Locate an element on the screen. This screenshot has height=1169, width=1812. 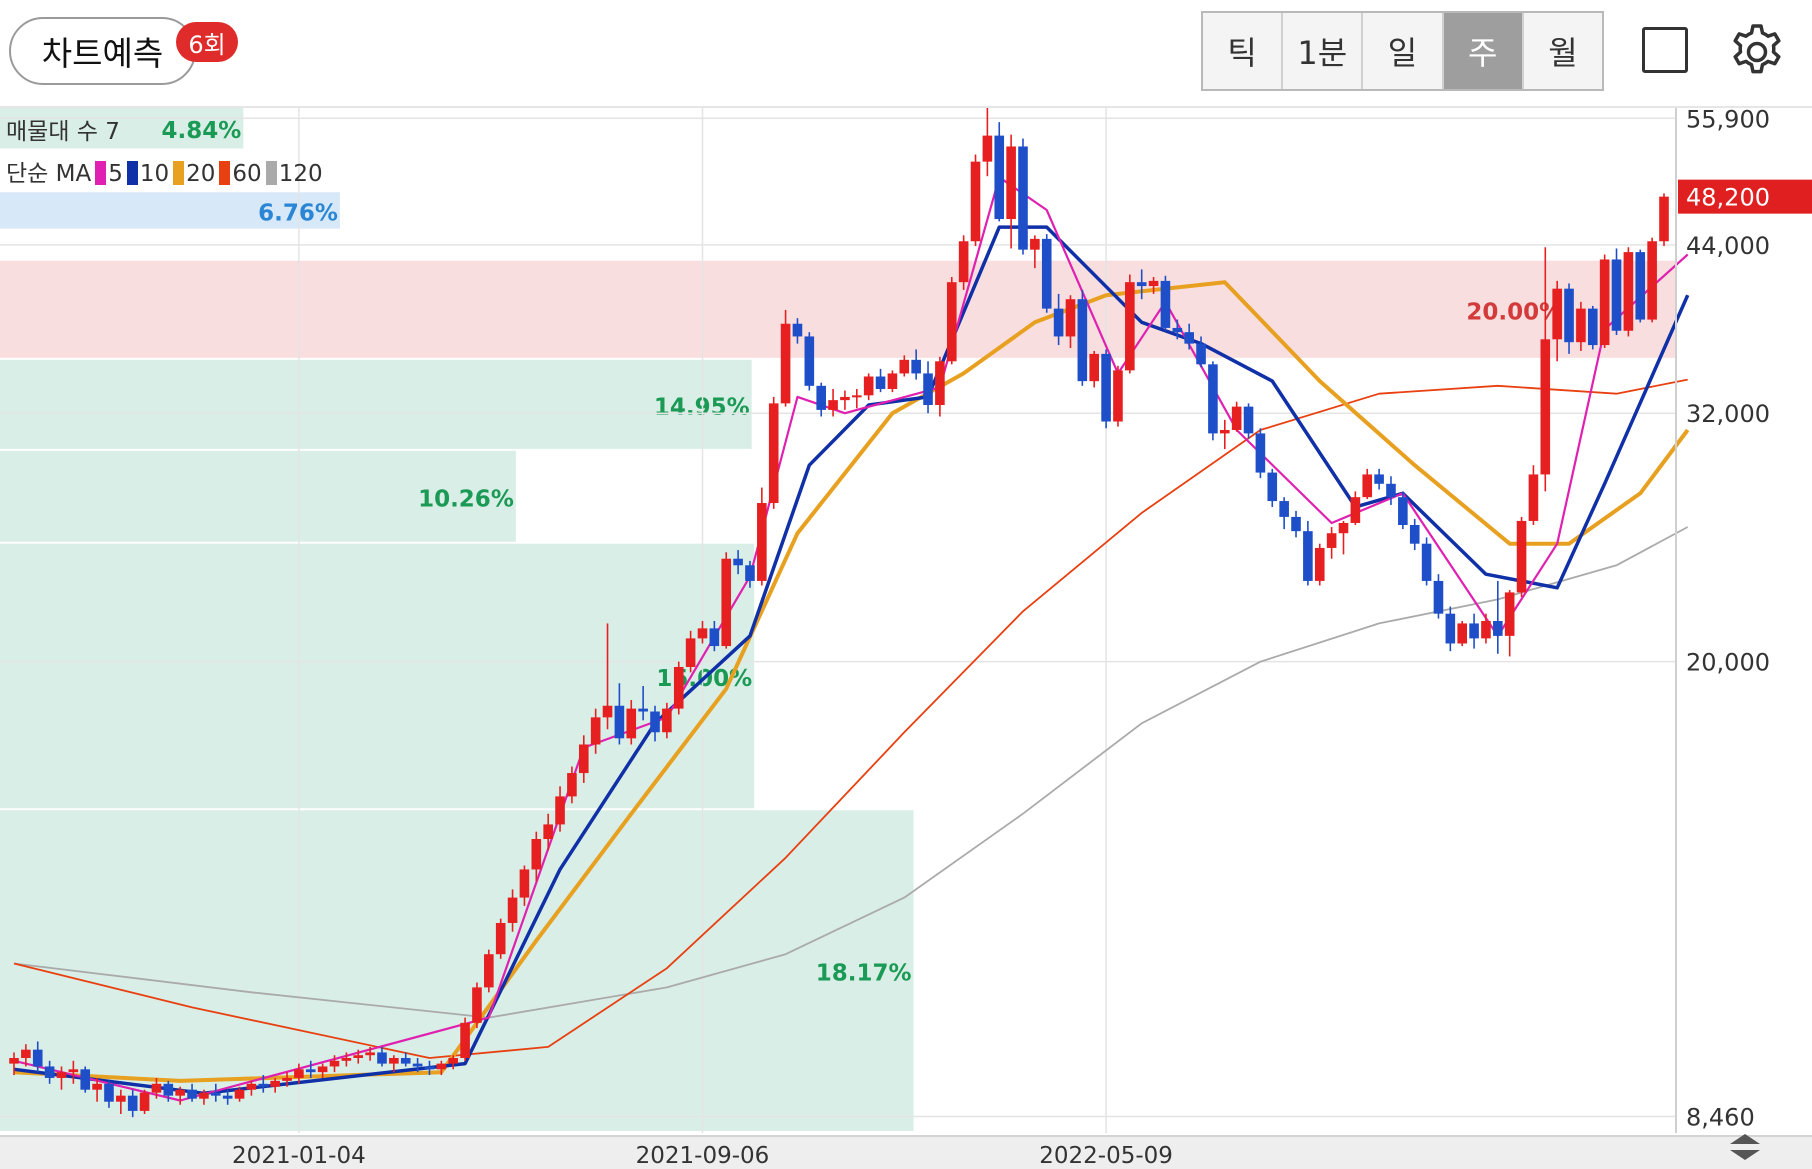
period-week-button: 주 is located at coordinates (1483, 51).